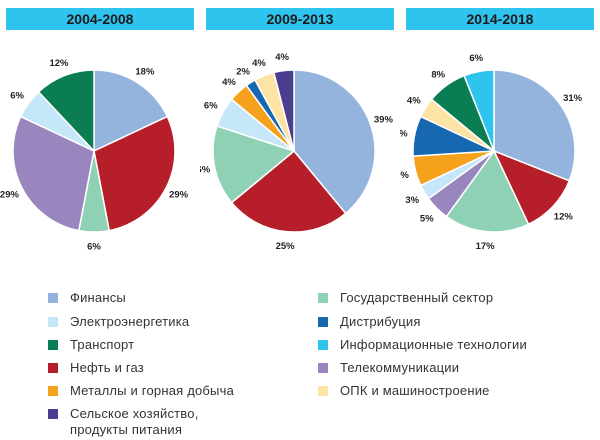  What do you see at coordinates (573, 98) in the screenshot?
I see `pie-slice-label: 31%` at bounding box center [573, 98].